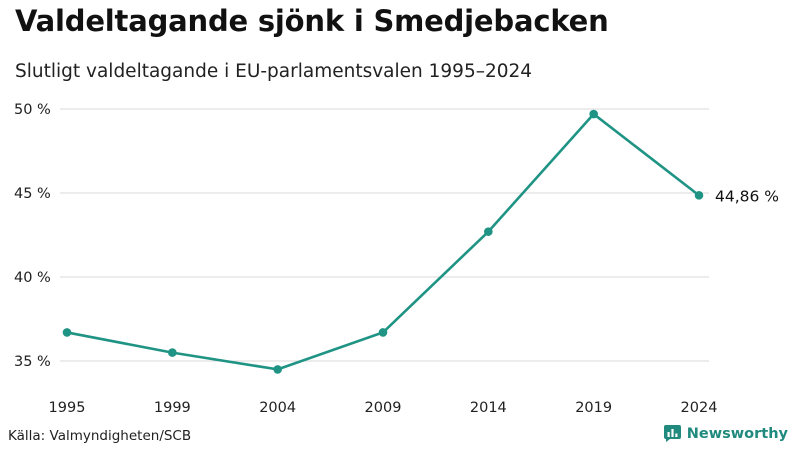  What do you see at coordinates (32, 236) in the screenshot?
I see `y-axis-tick-labels: 35 % 40 % 45 % 50 %` at bounding box center [32, 236].